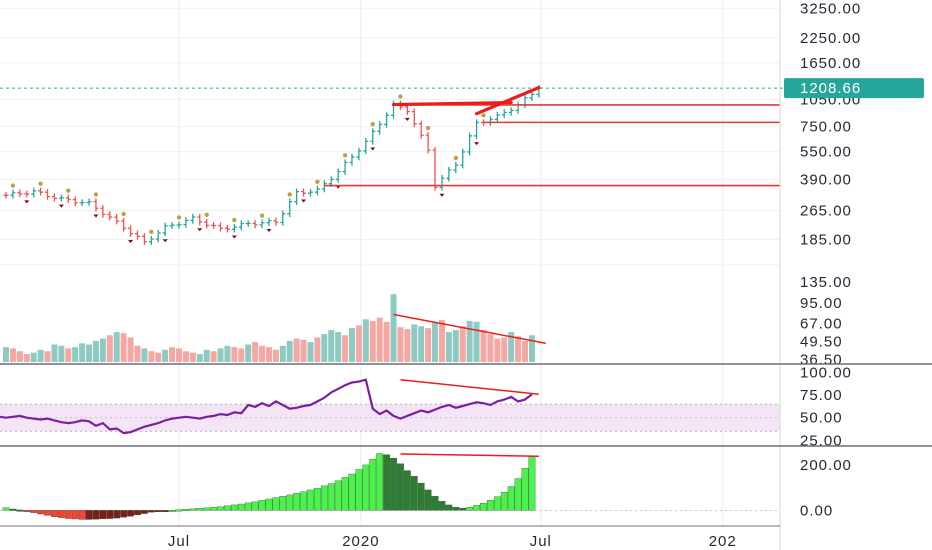  Describe the element at coordinates (390, 486) in the screenshot. I see `macd-pane` at that location.